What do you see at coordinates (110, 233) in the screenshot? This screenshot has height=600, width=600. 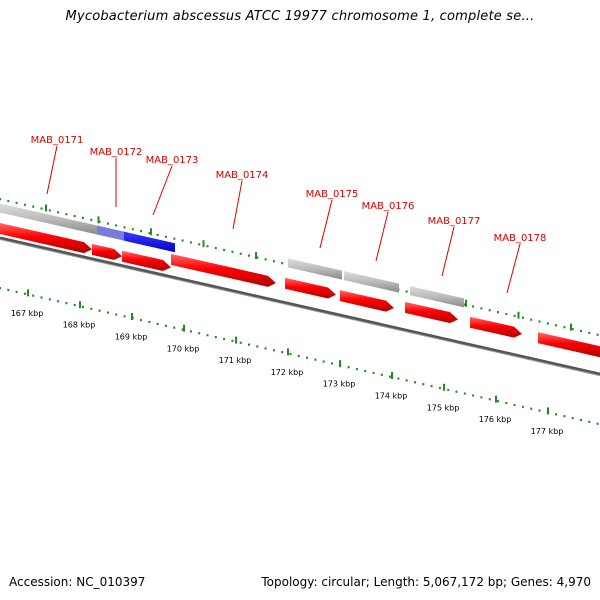 I see `gene-feature-overlap` at bounding box center [110, 233].